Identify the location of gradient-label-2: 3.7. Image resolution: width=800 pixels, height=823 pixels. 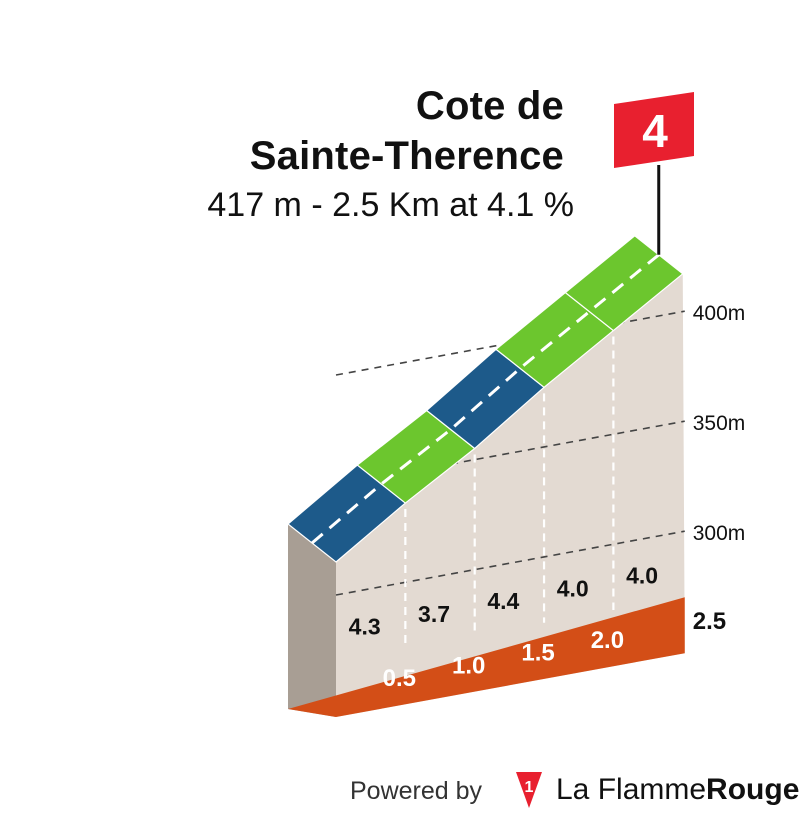
(434, 614).